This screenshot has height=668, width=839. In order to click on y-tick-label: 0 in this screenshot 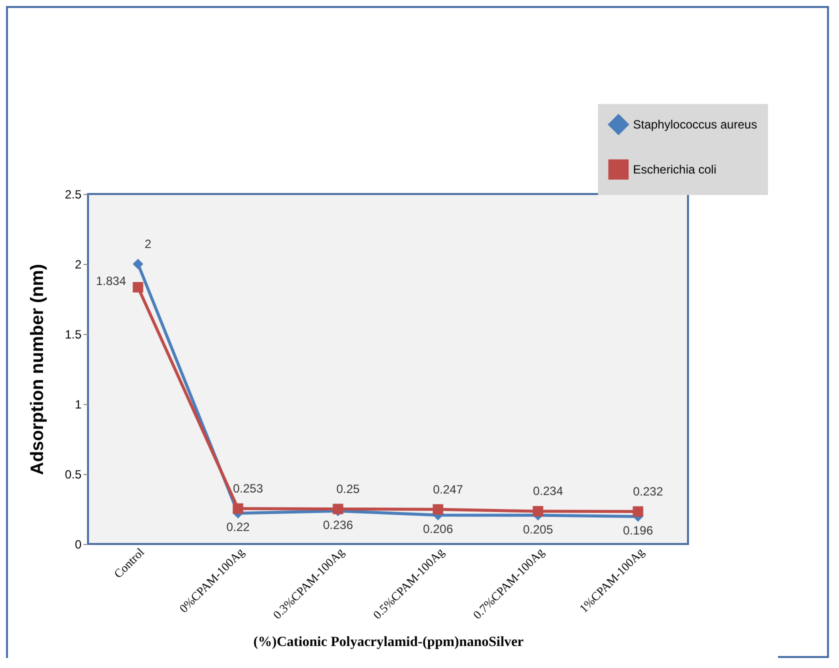, I will do `click(78, 545)`.